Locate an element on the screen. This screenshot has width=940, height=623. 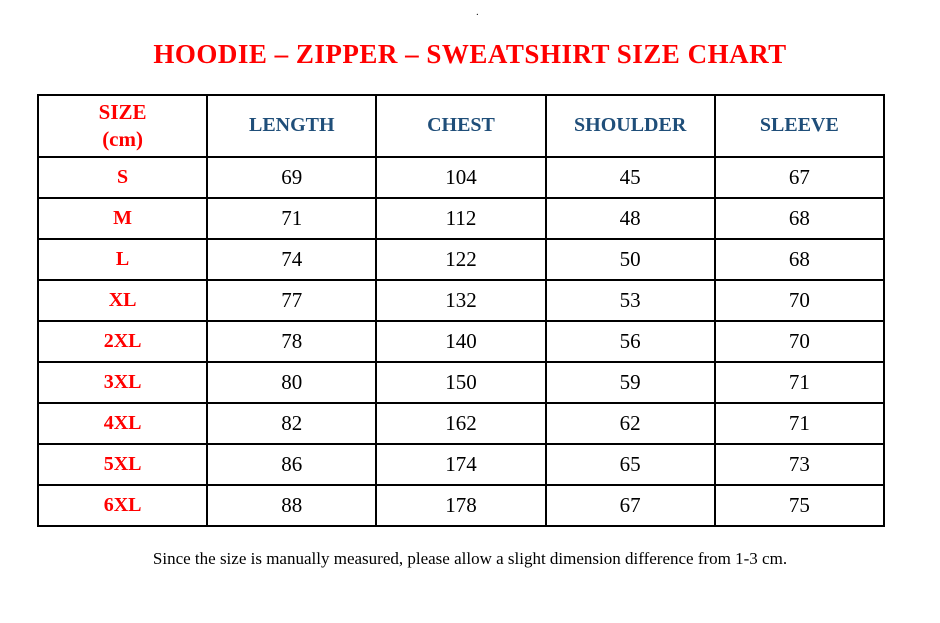
table-row: XL 77 132 53 70 is located at coordinates (461, 300).